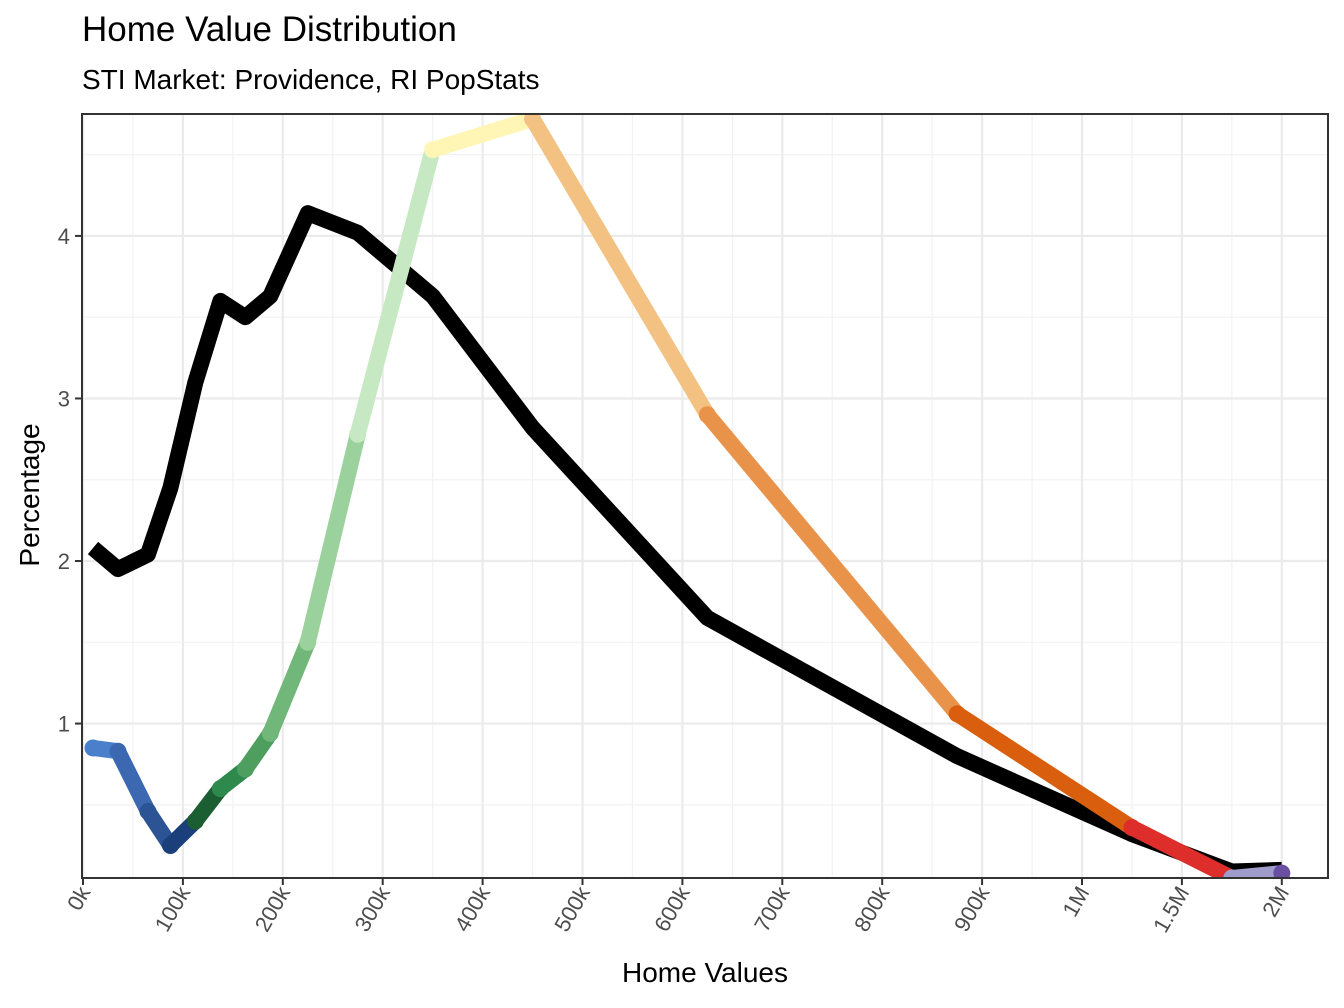 The width and height of the screenshot is (1344, 1008). I want to click on x-tick-label: 800k, so click(872, 908).